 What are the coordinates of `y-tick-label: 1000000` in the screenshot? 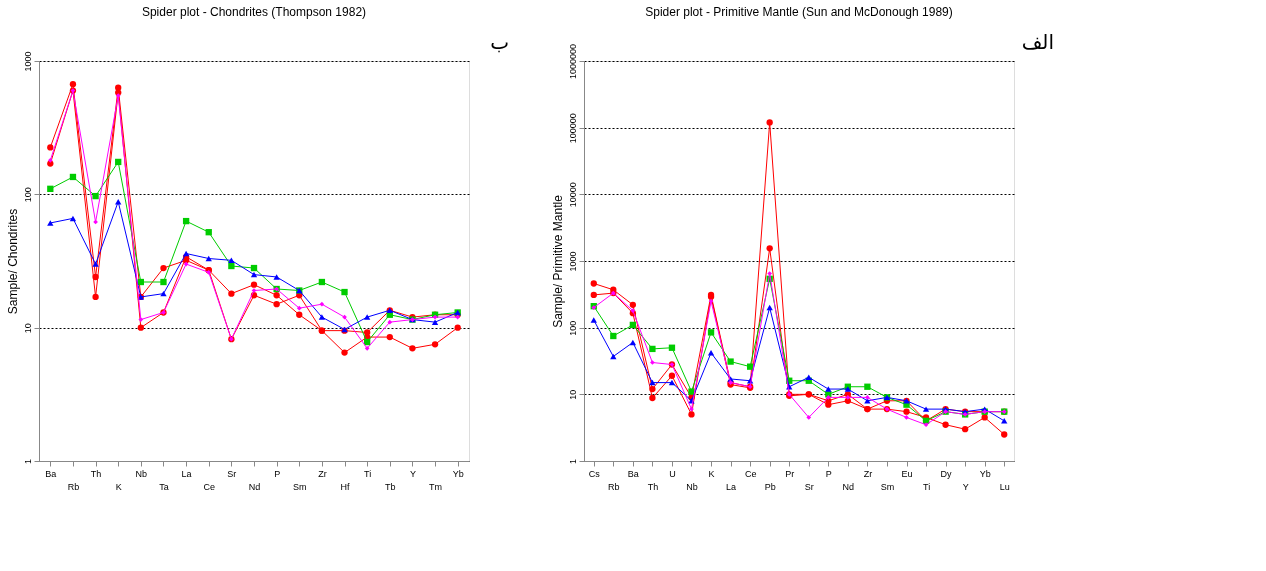 It's located at (572, 61).